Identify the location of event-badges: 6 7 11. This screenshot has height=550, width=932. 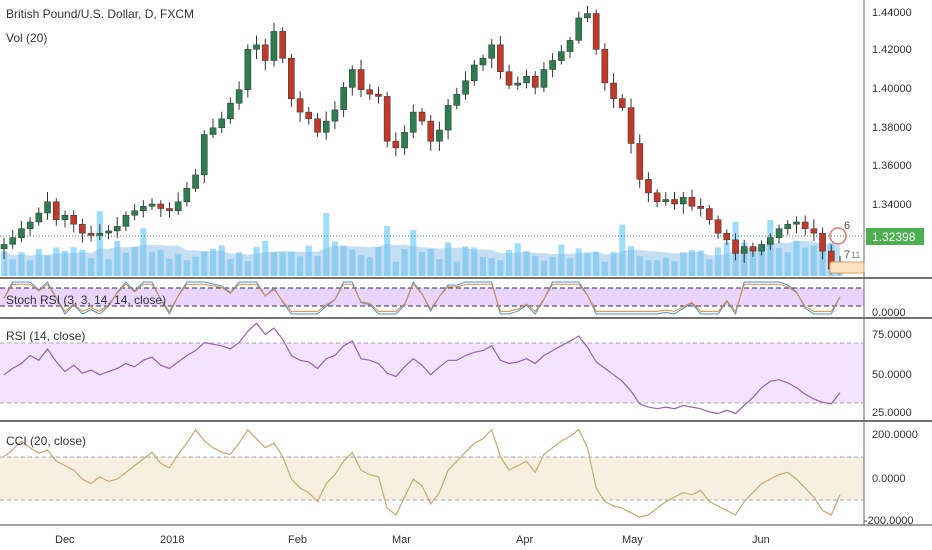
(847, 247).